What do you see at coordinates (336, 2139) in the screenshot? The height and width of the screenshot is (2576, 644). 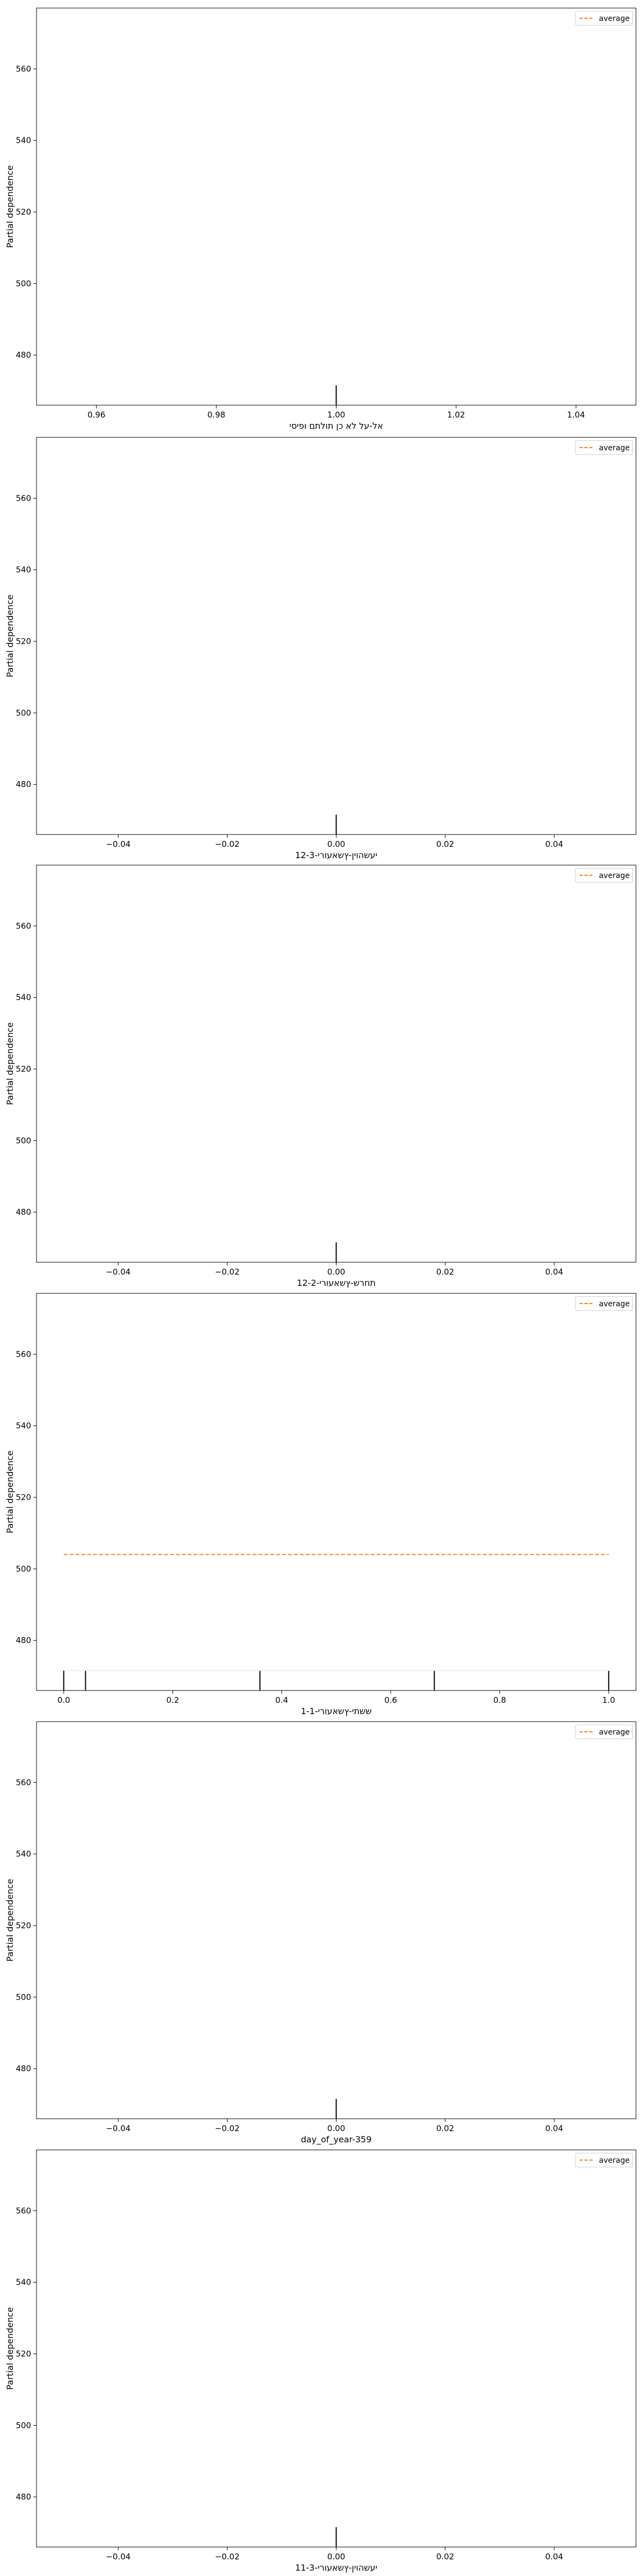 I see `x-axis-title: day_of_year-359` at bounding box center [336, 2139].